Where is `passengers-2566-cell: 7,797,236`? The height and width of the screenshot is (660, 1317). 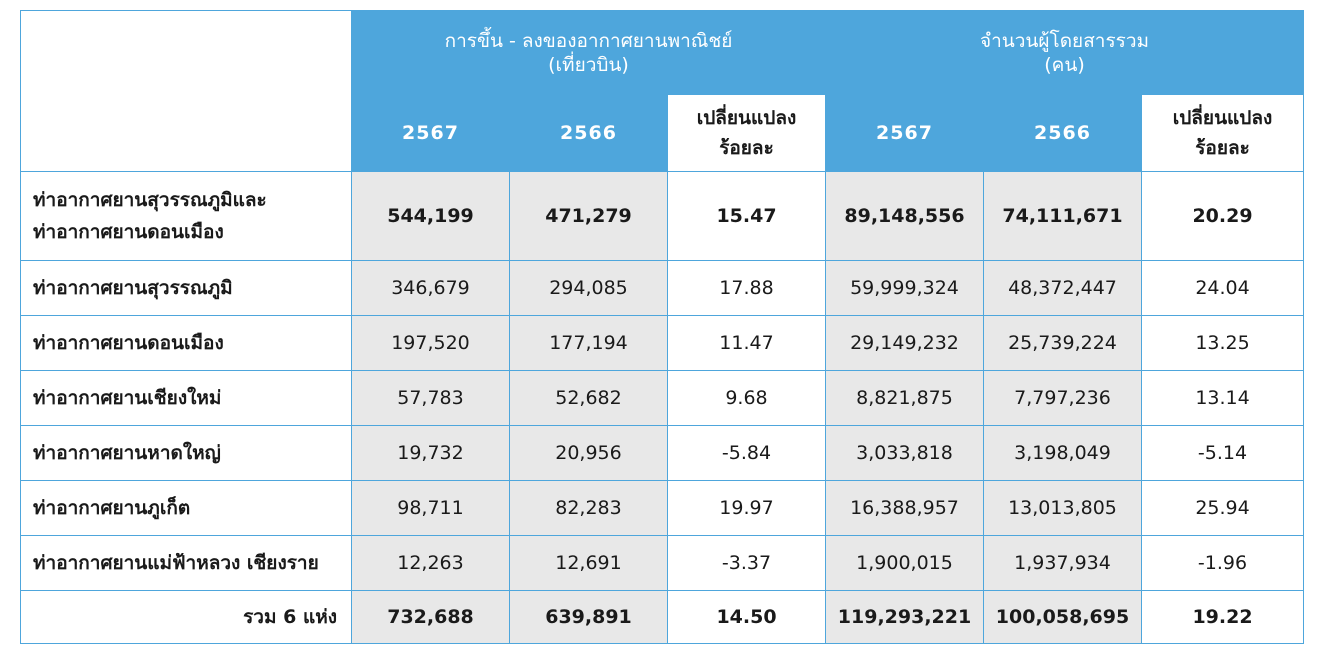
passengers-2566-cell: 7,797,236 is located at coordinates (1062, 398).